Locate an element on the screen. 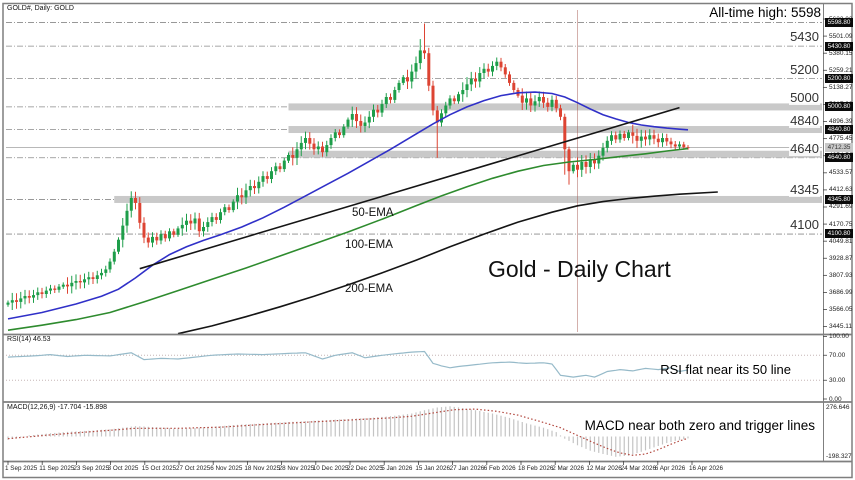 The width and height of the screenshot is (855, 480). rsi-indicator-label: RSI(14) 46.53 is located at coordinates (29, 339).